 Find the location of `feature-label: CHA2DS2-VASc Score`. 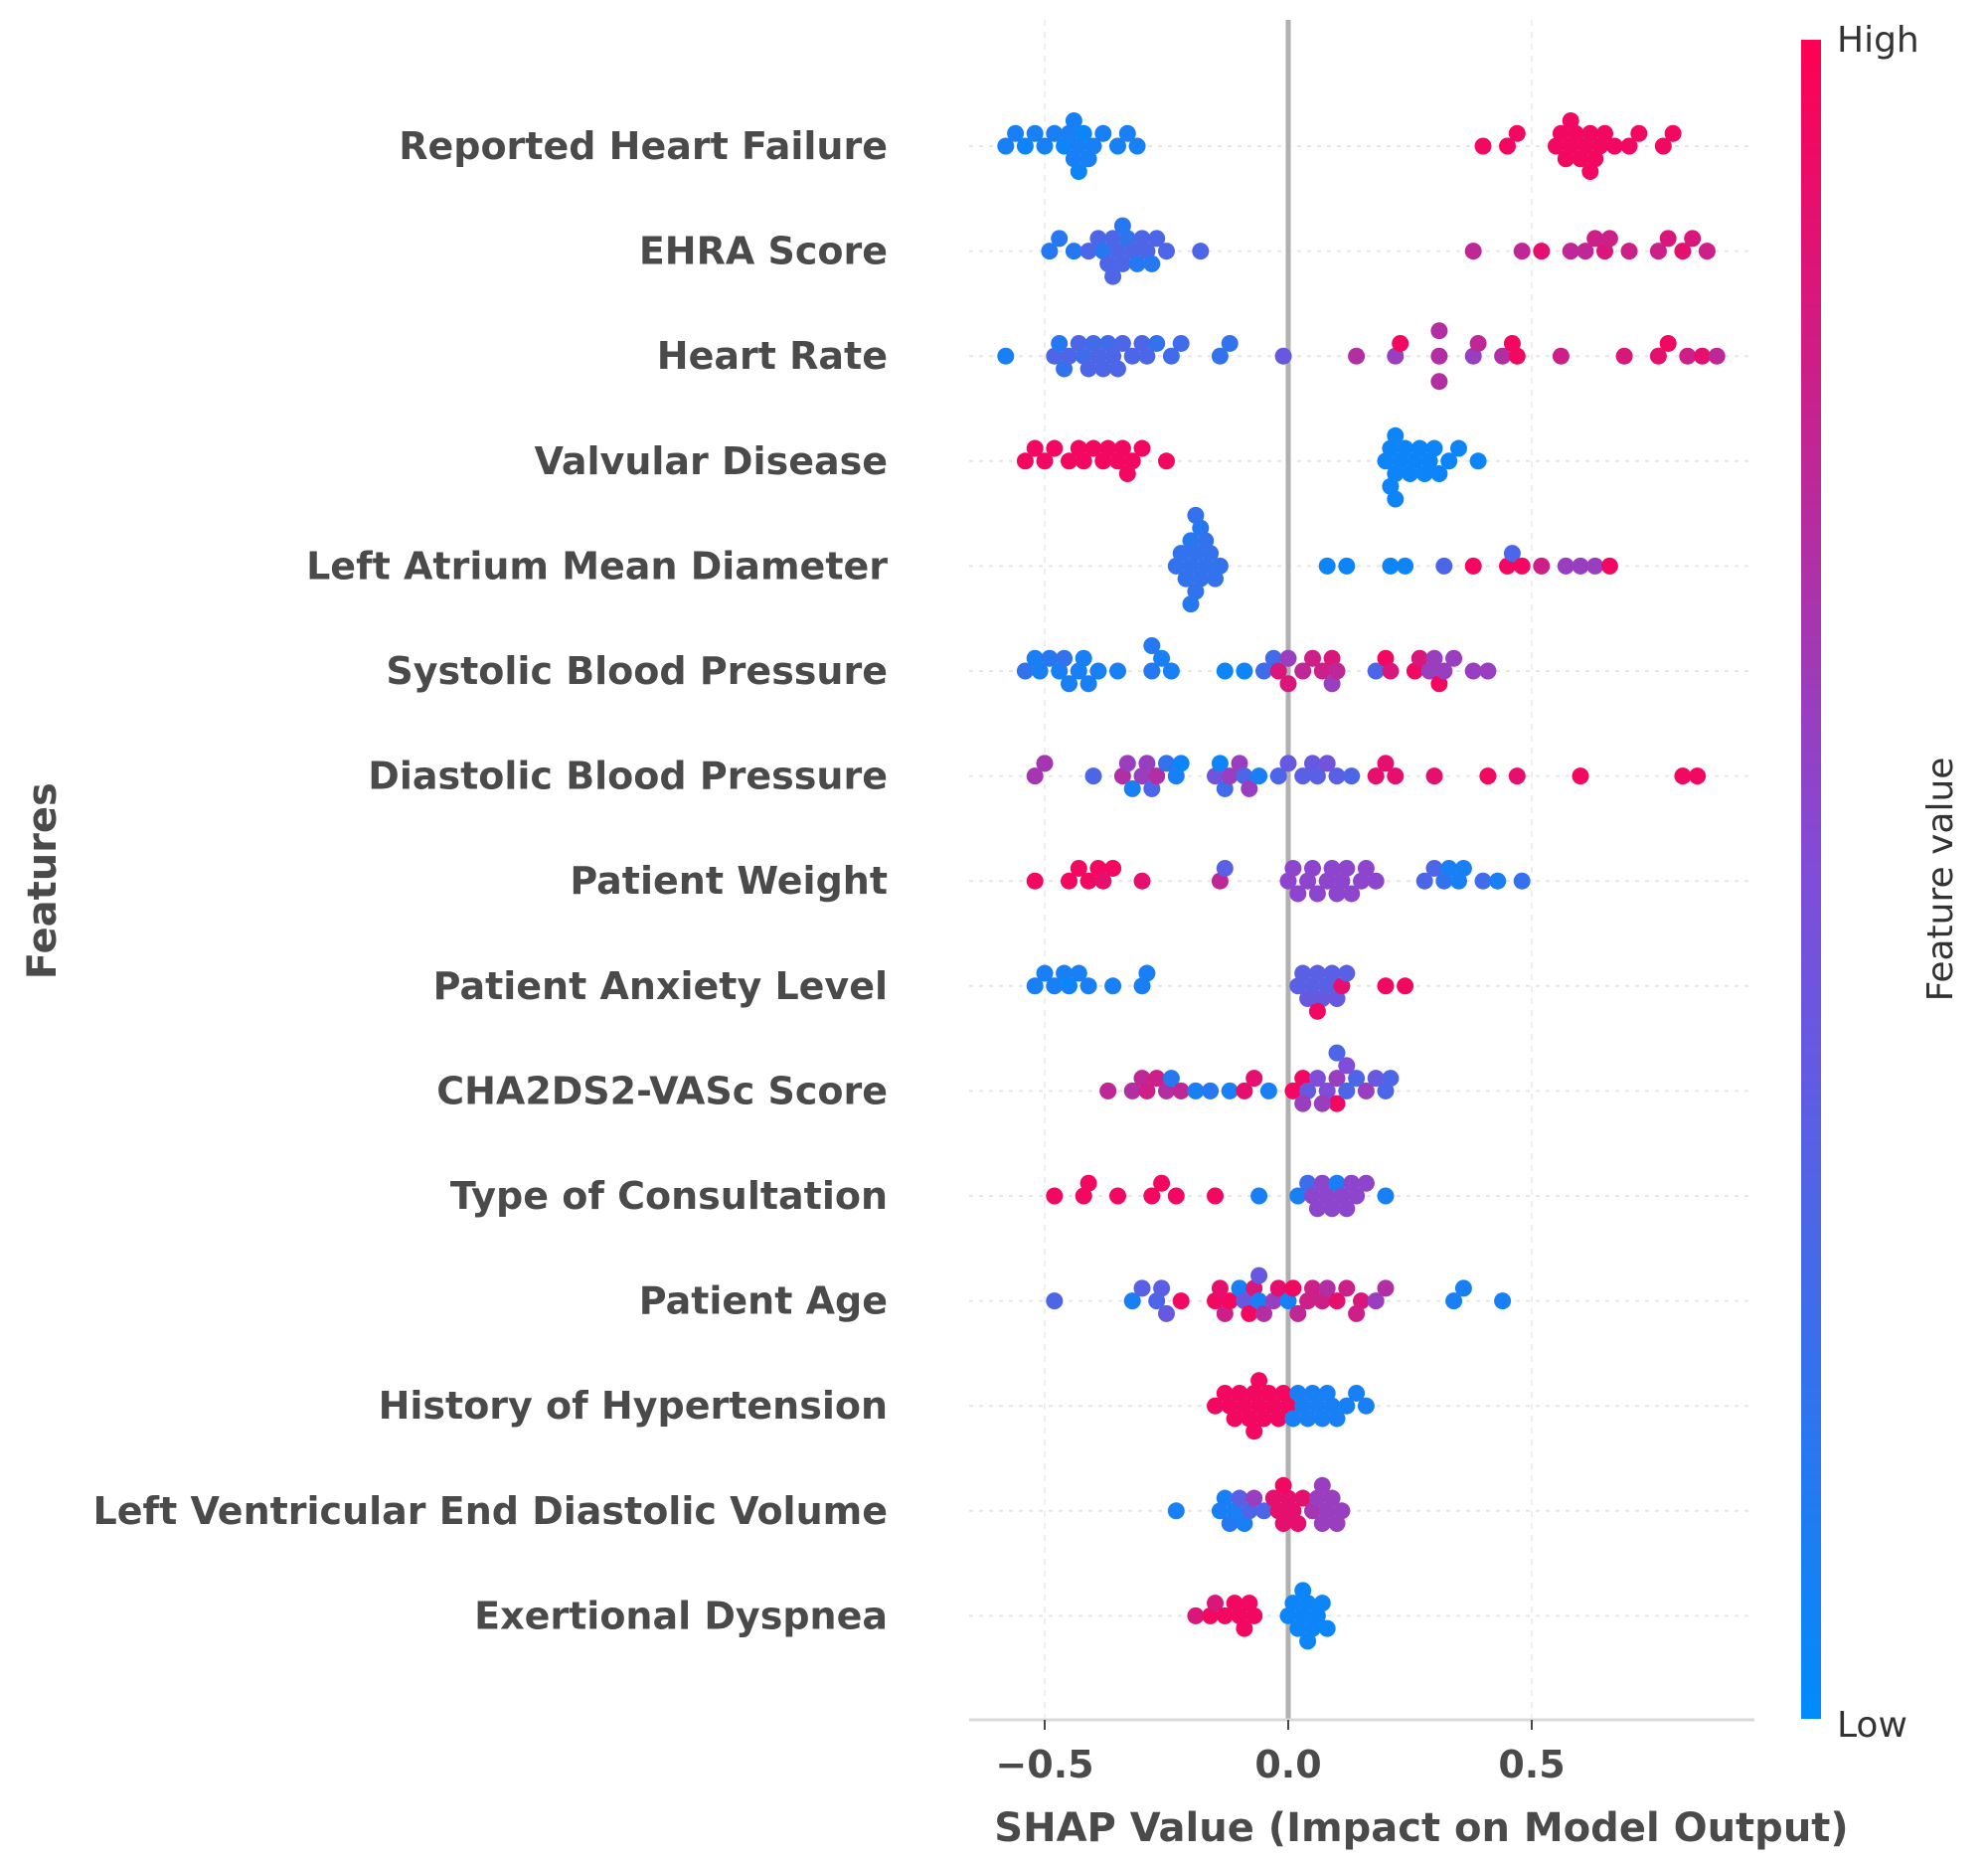

feature-label: CHA2DS2-VASc Score is located at coordinates (662, 1090).